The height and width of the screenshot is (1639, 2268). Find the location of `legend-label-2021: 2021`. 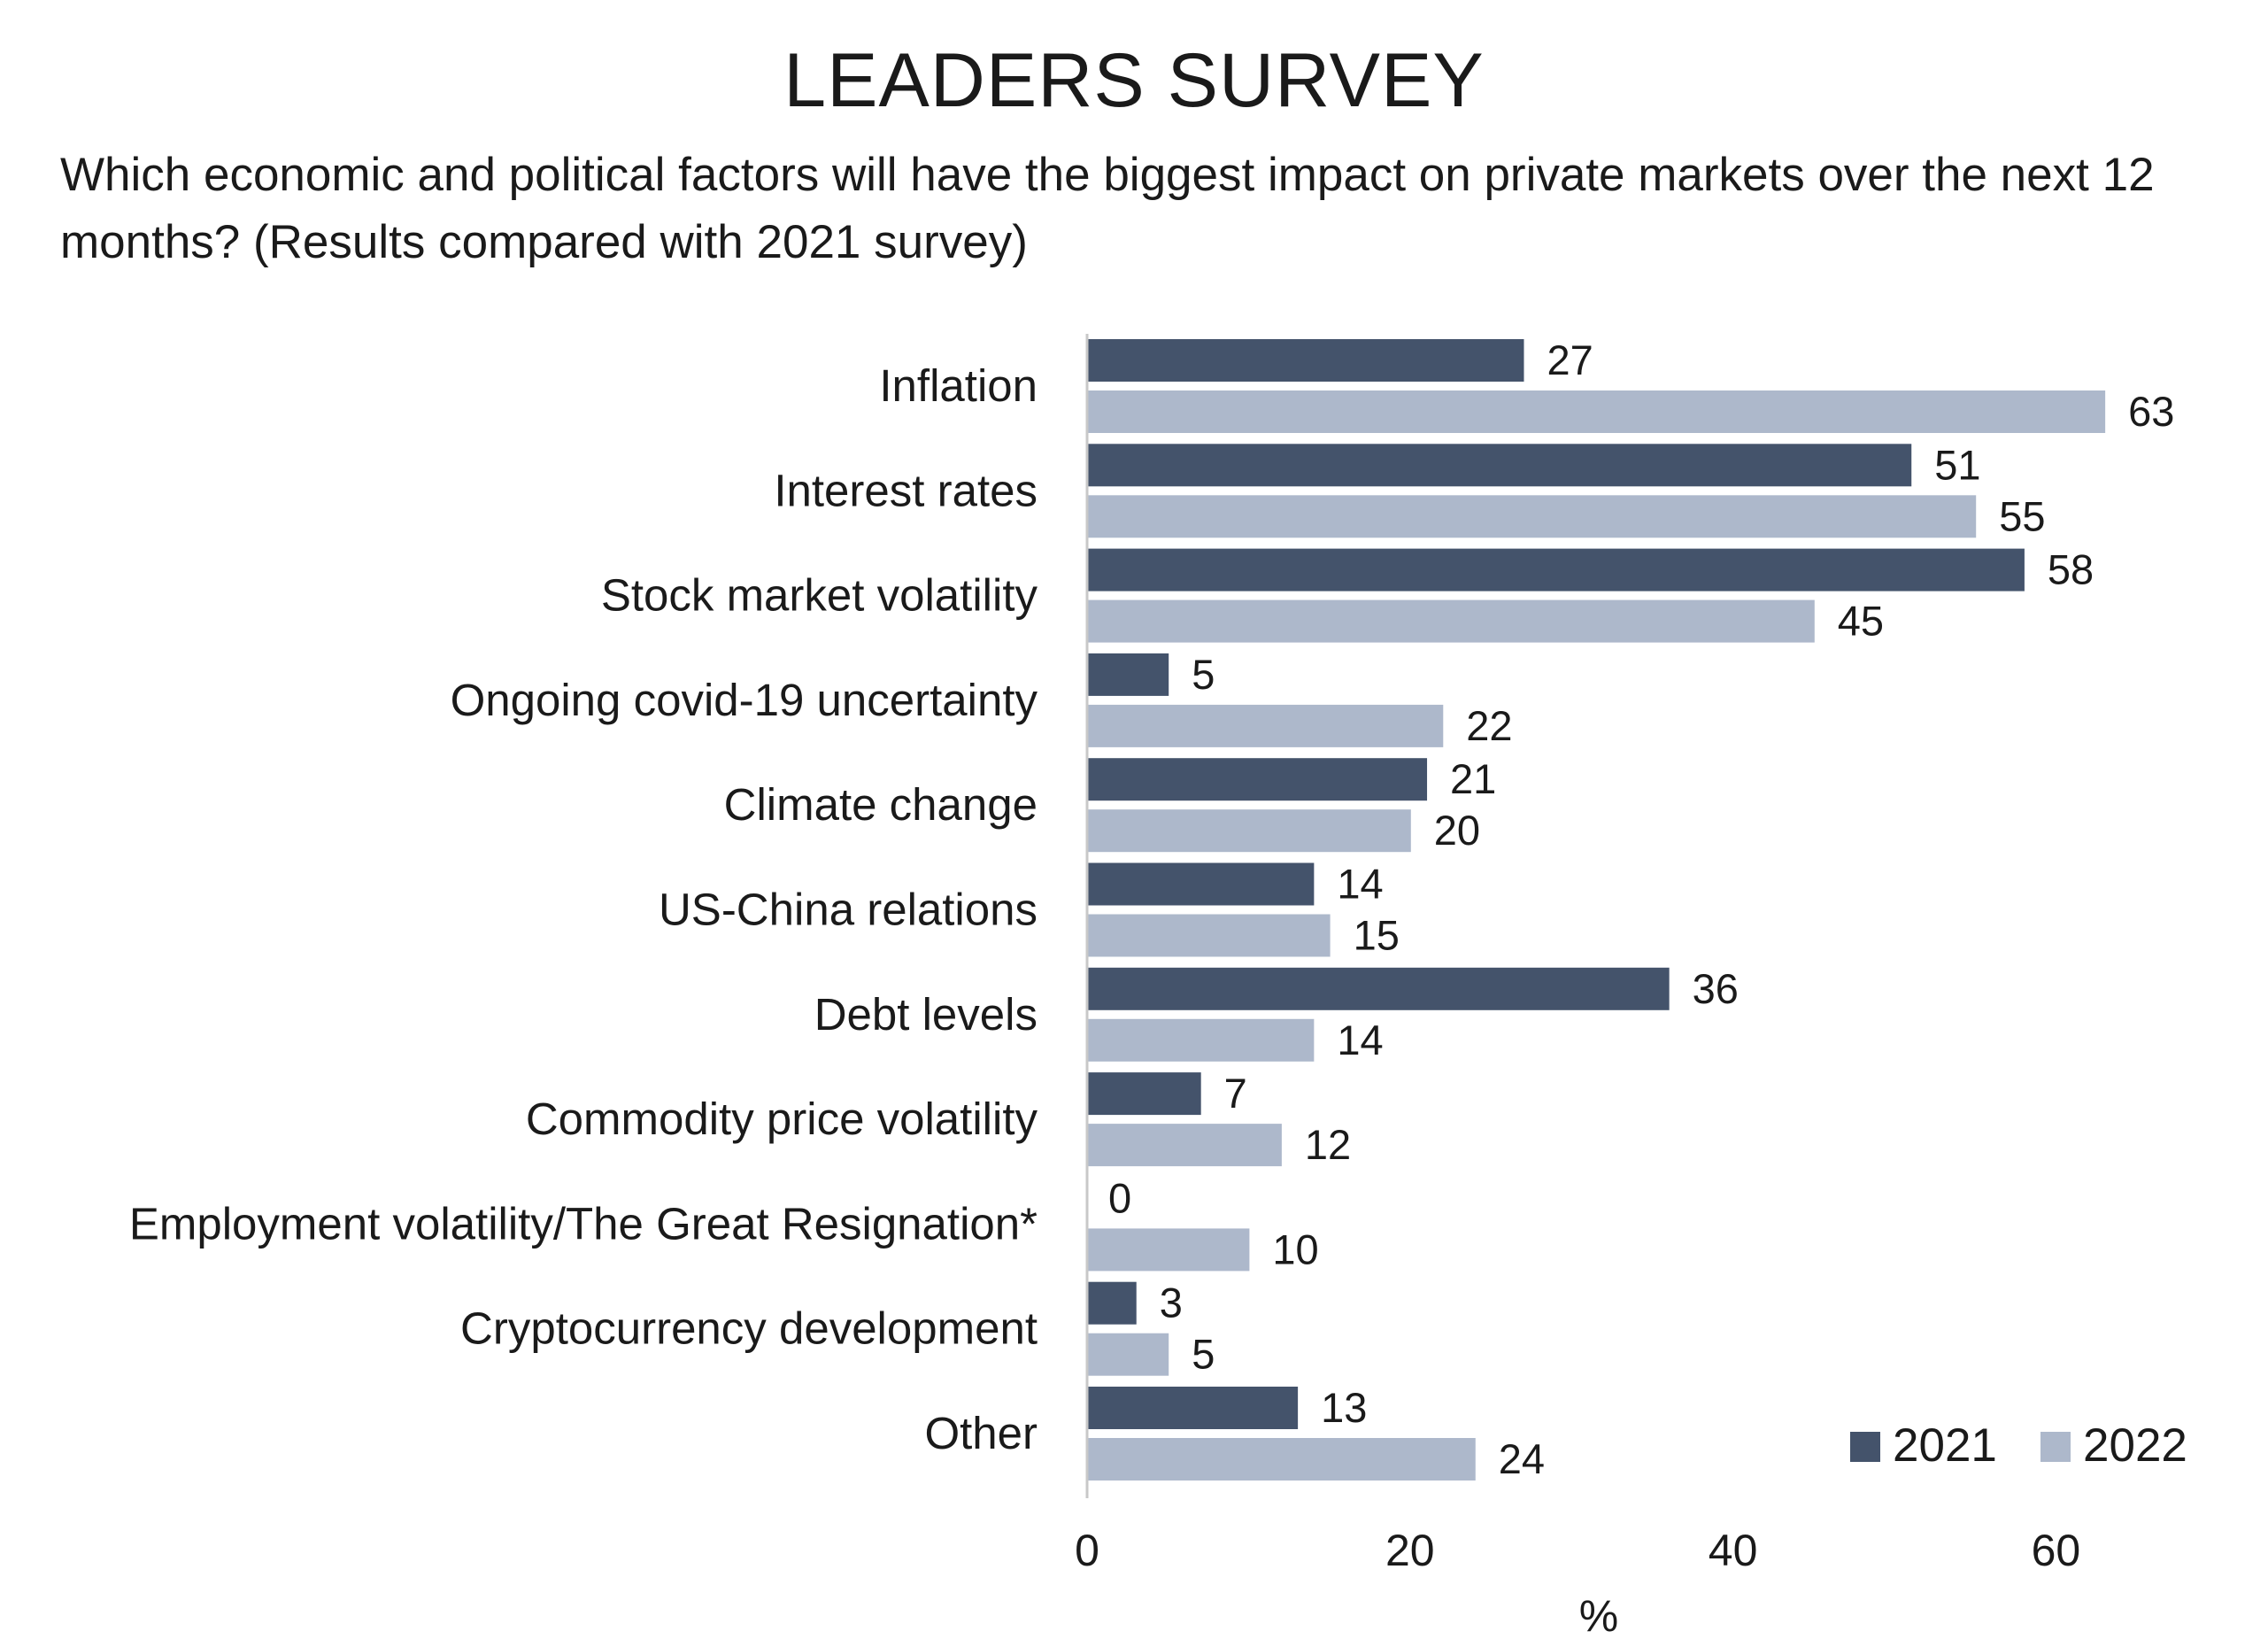

legend-label-2021: 2021 is located at coordinates (1945, 1445).